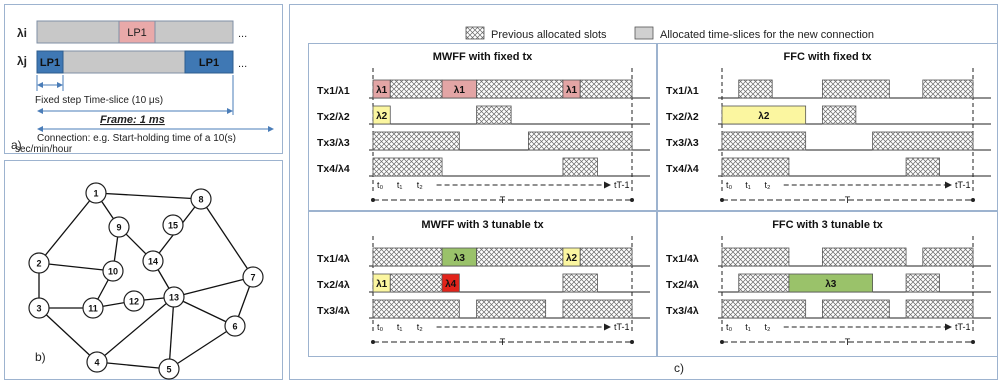 Image resolution: width=1000 pixels, height=386 pixels. Describe the element at coordinates (748, 327) in the screenshot. I see `time-tick-label: t₁` at that location.